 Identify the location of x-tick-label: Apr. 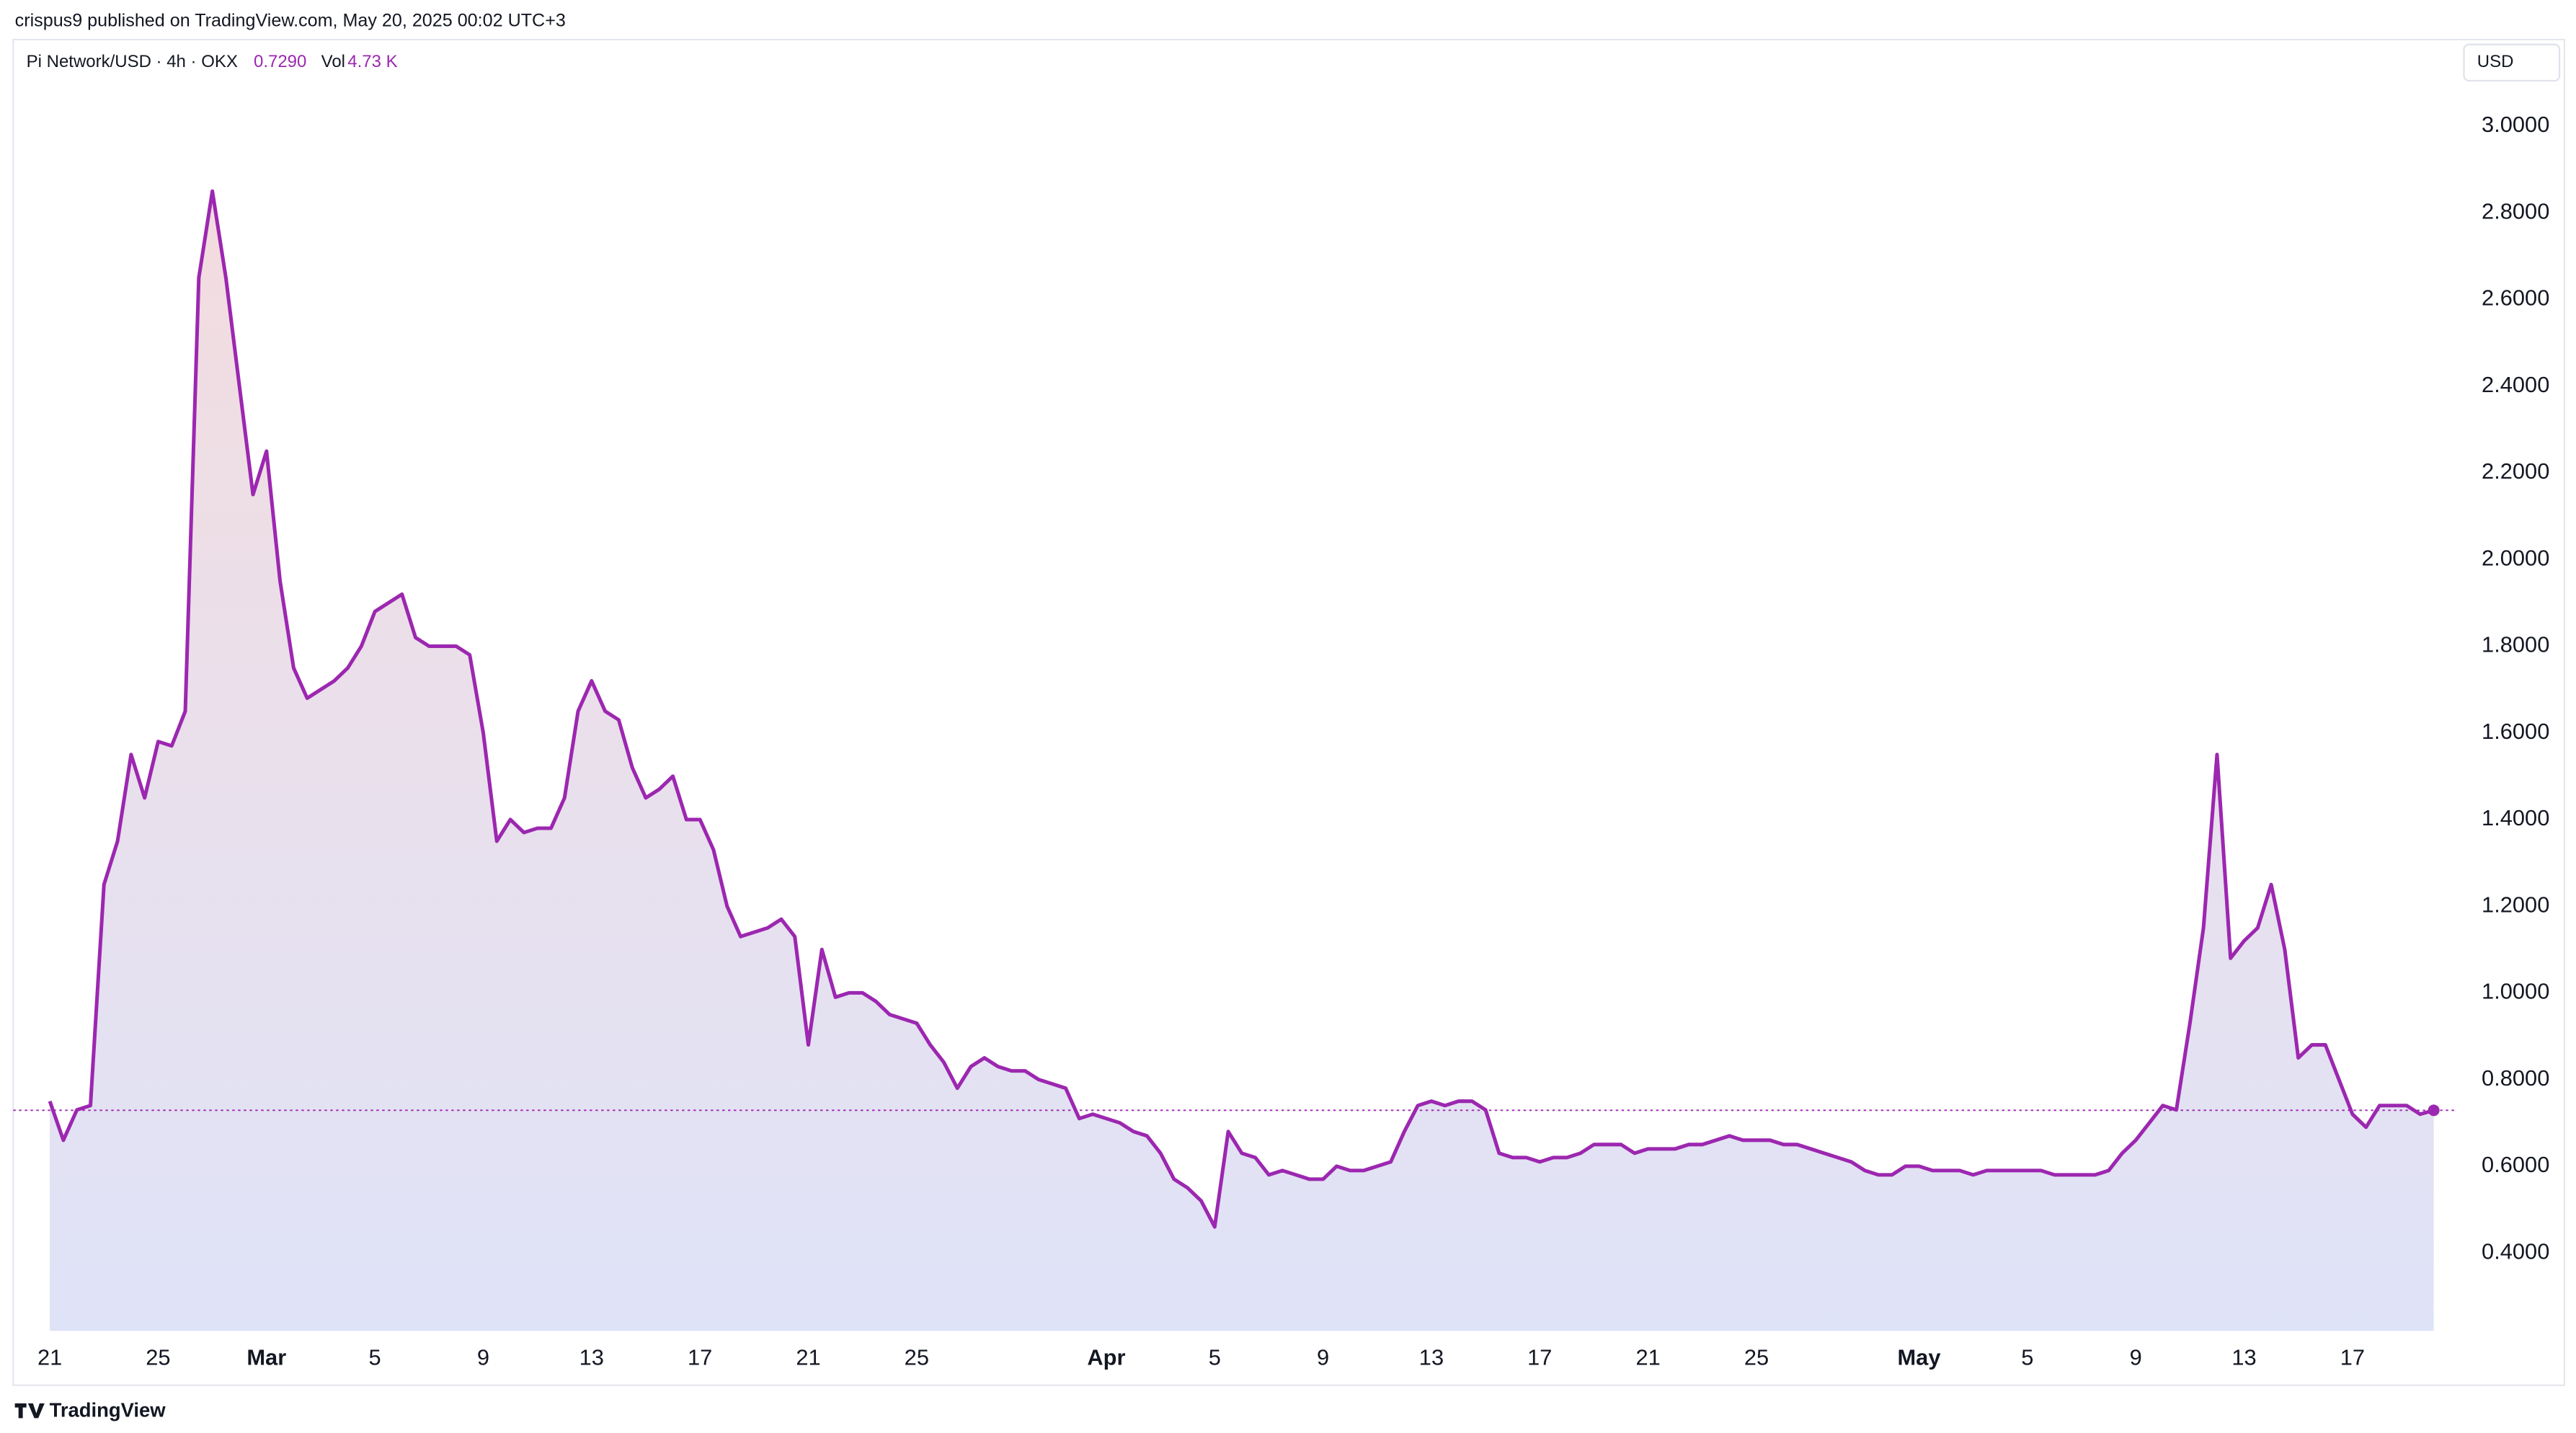
(1106, 1357).